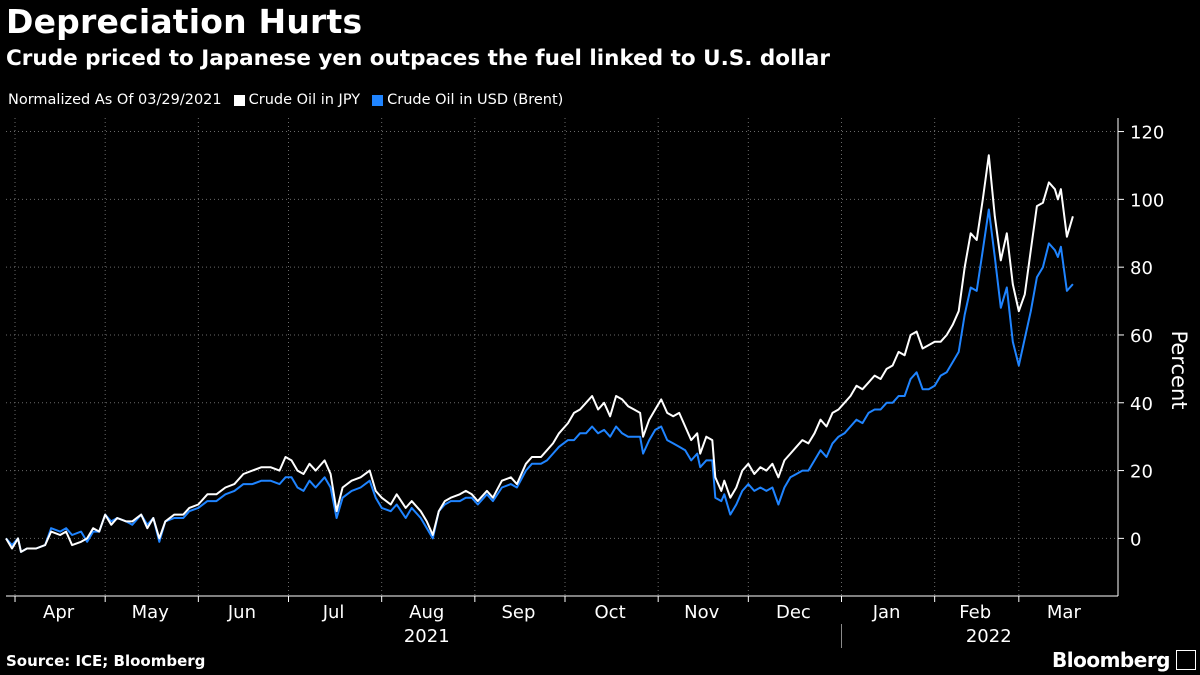 The height and width of the screenshot is (675, 1200). What do you see at coordinates (106, 661) in the screenshot?
I see `source-note: Source: ICE; Bloomberg` at bounding box center [106, 661].